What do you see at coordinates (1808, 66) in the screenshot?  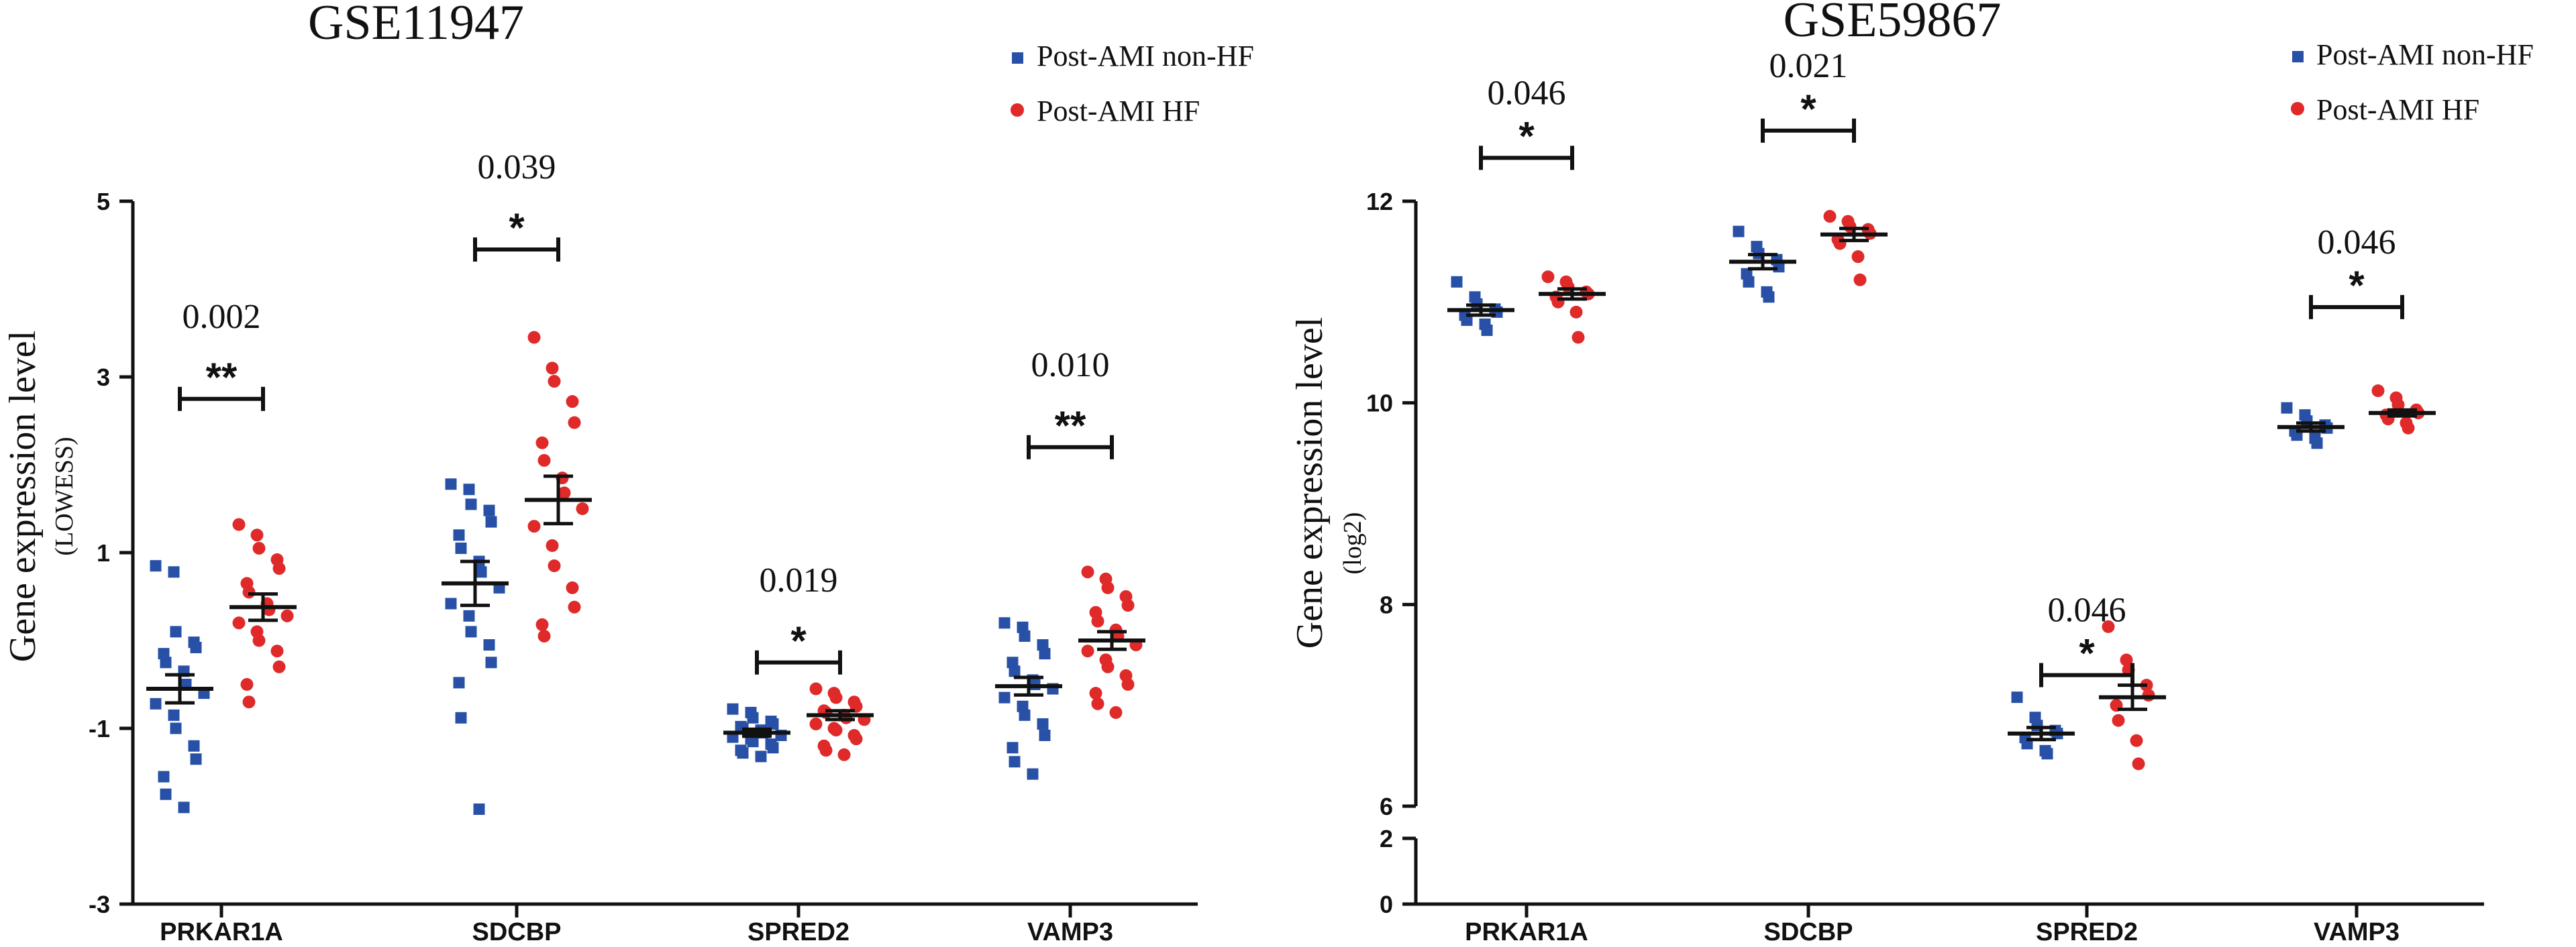 I see `p-value-label: 0.021` at bounding box center [1808, 66].